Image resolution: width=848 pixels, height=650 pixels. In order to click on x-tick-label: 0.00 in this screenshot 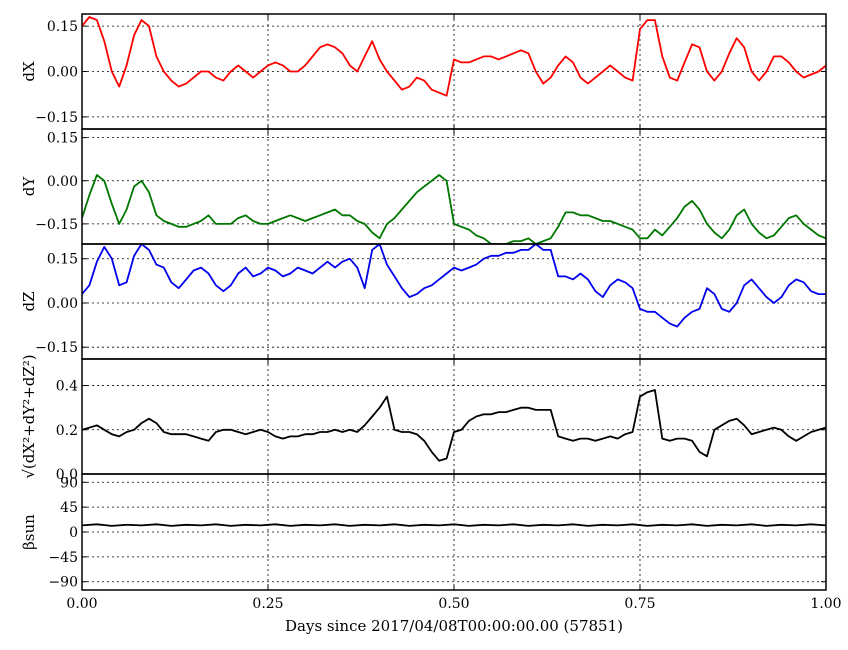, I will do `click(81, 604)`.